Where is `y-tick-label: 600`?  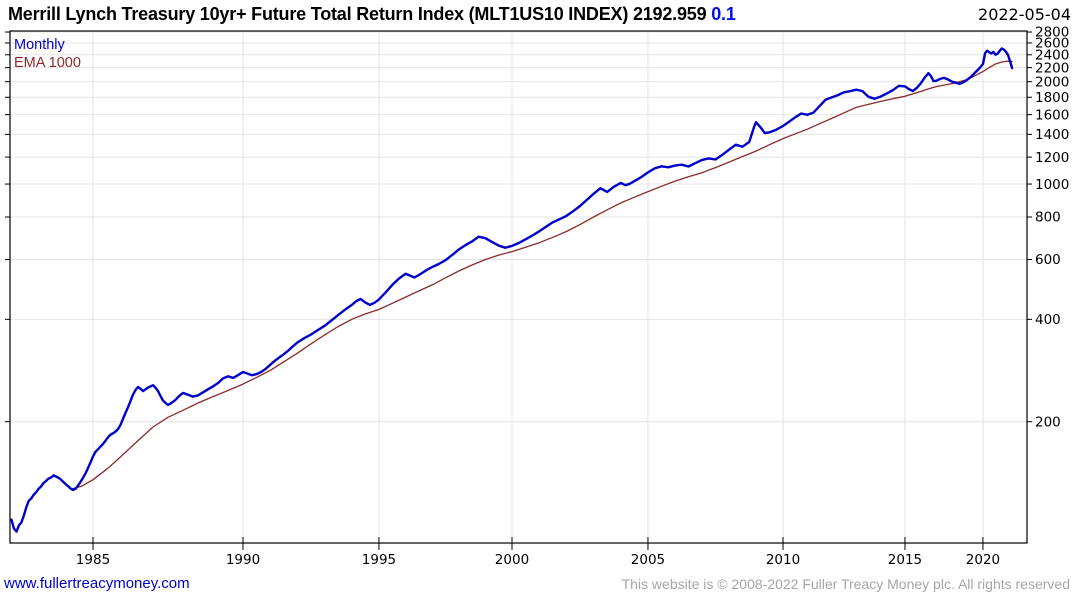 y-tick-label: 600 is located at coordinates (1048, 260).